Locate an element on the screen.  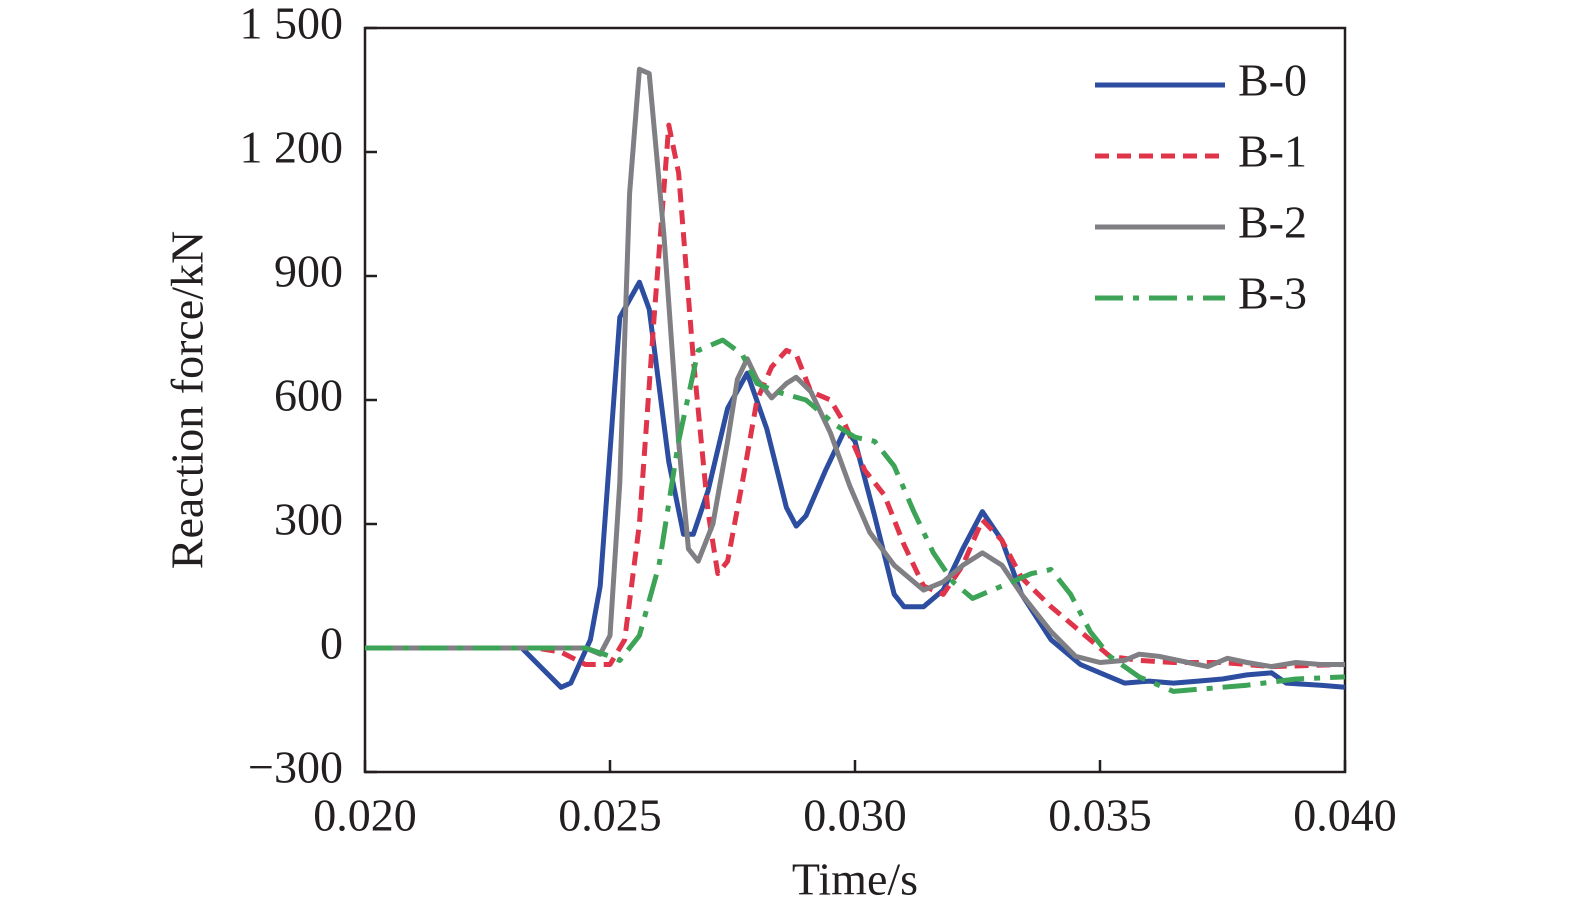
x-axis-label: Time/s is located at coordinates (855, 879).